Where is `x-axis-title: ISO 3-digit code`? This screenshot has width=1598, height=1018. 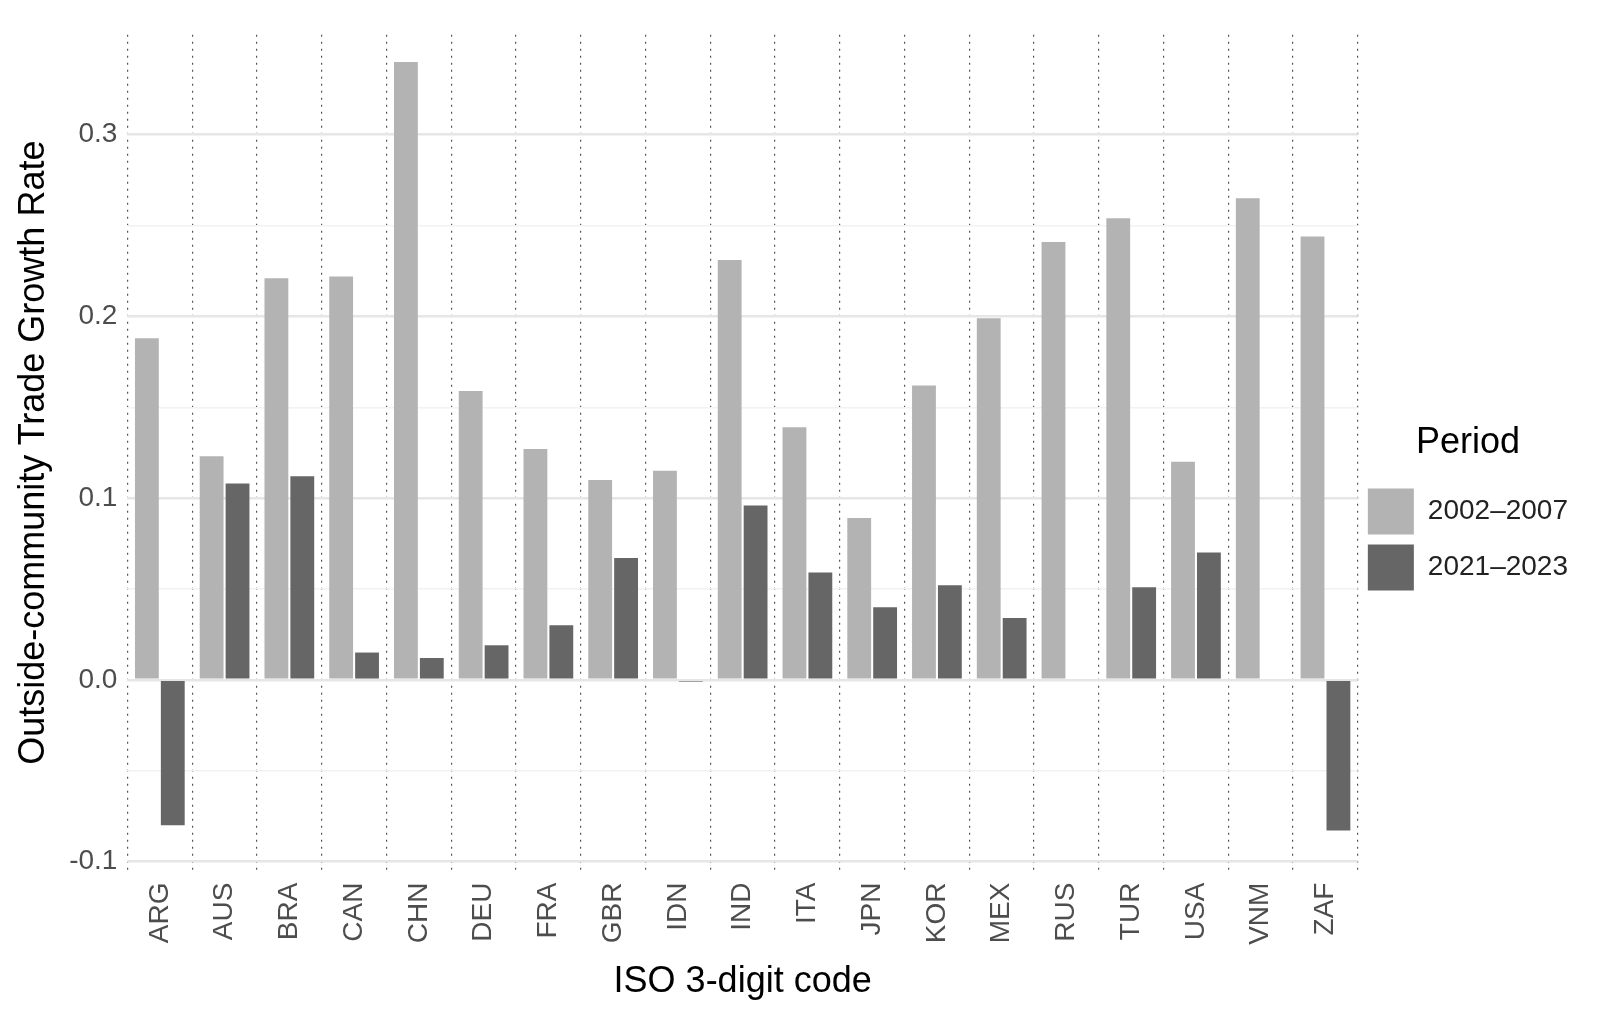
x-axis-title: ISO 3-digit code is located at coordinates (742, 980).